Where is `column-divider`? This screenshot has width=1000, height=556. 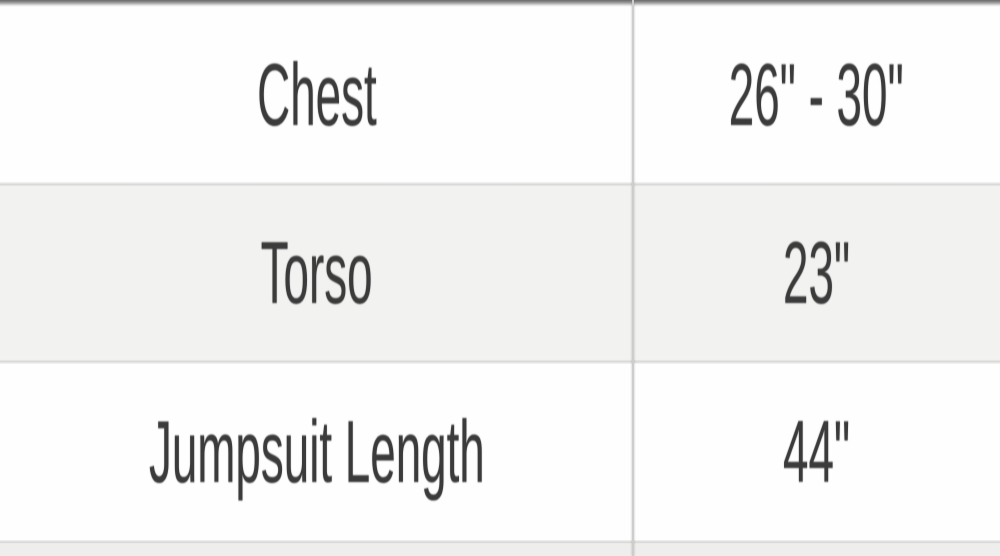 column-divider is located at coordinates (633, 278).